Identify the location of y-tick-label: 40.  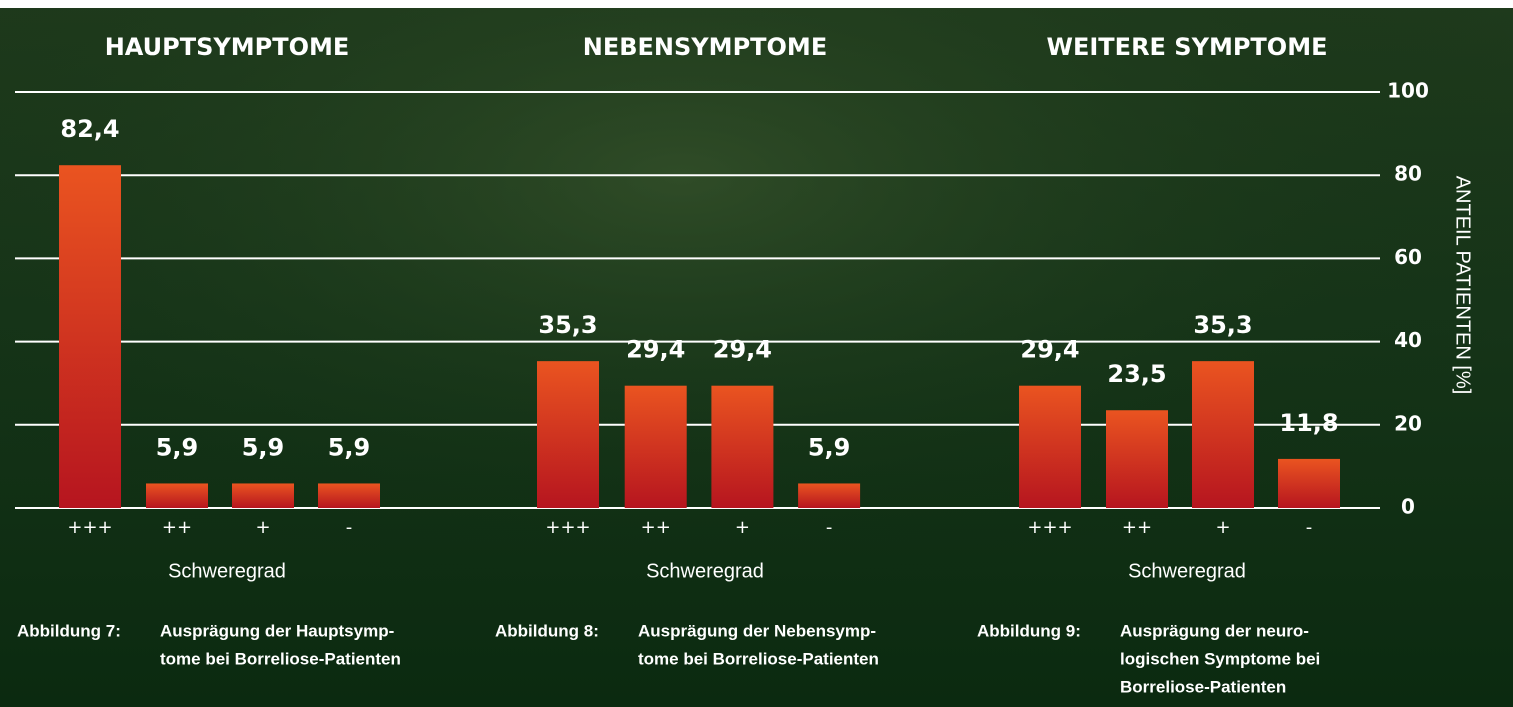
(1408, 340).